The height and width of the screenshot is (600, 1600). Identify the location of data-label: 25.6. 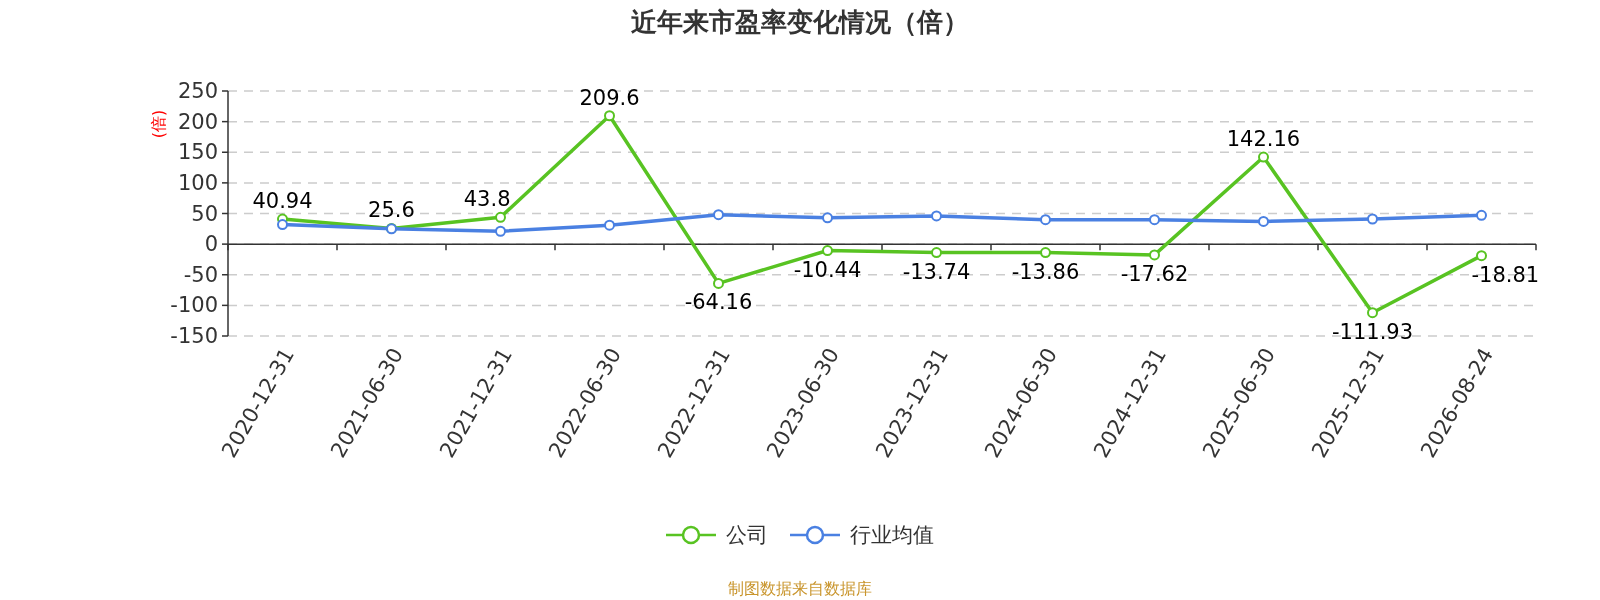
(391, 210).